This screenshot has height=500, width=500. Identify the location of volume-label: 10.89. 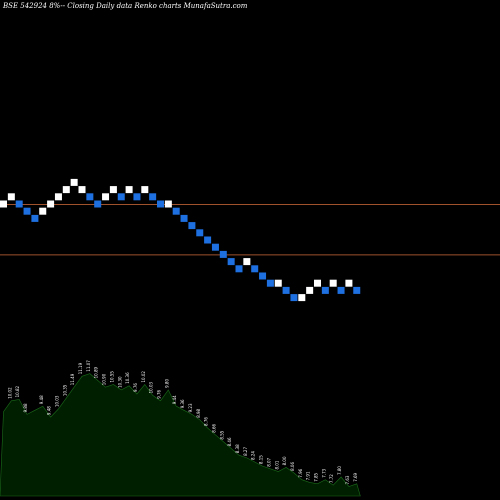
(96, 372).